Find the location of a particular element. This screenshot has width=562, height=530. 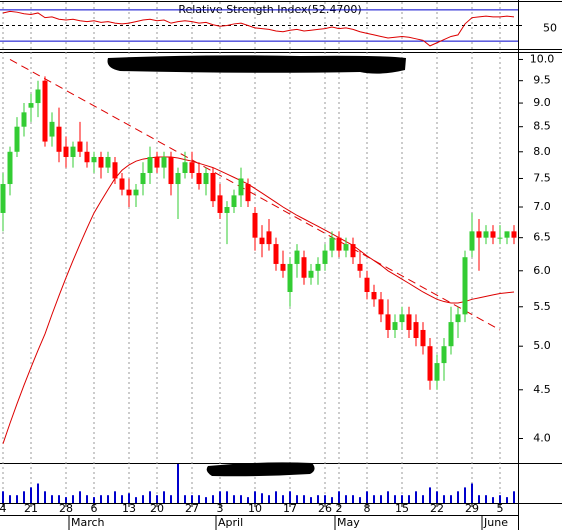

y-tick-label: 10.0 is located at coordinates (542, 58).